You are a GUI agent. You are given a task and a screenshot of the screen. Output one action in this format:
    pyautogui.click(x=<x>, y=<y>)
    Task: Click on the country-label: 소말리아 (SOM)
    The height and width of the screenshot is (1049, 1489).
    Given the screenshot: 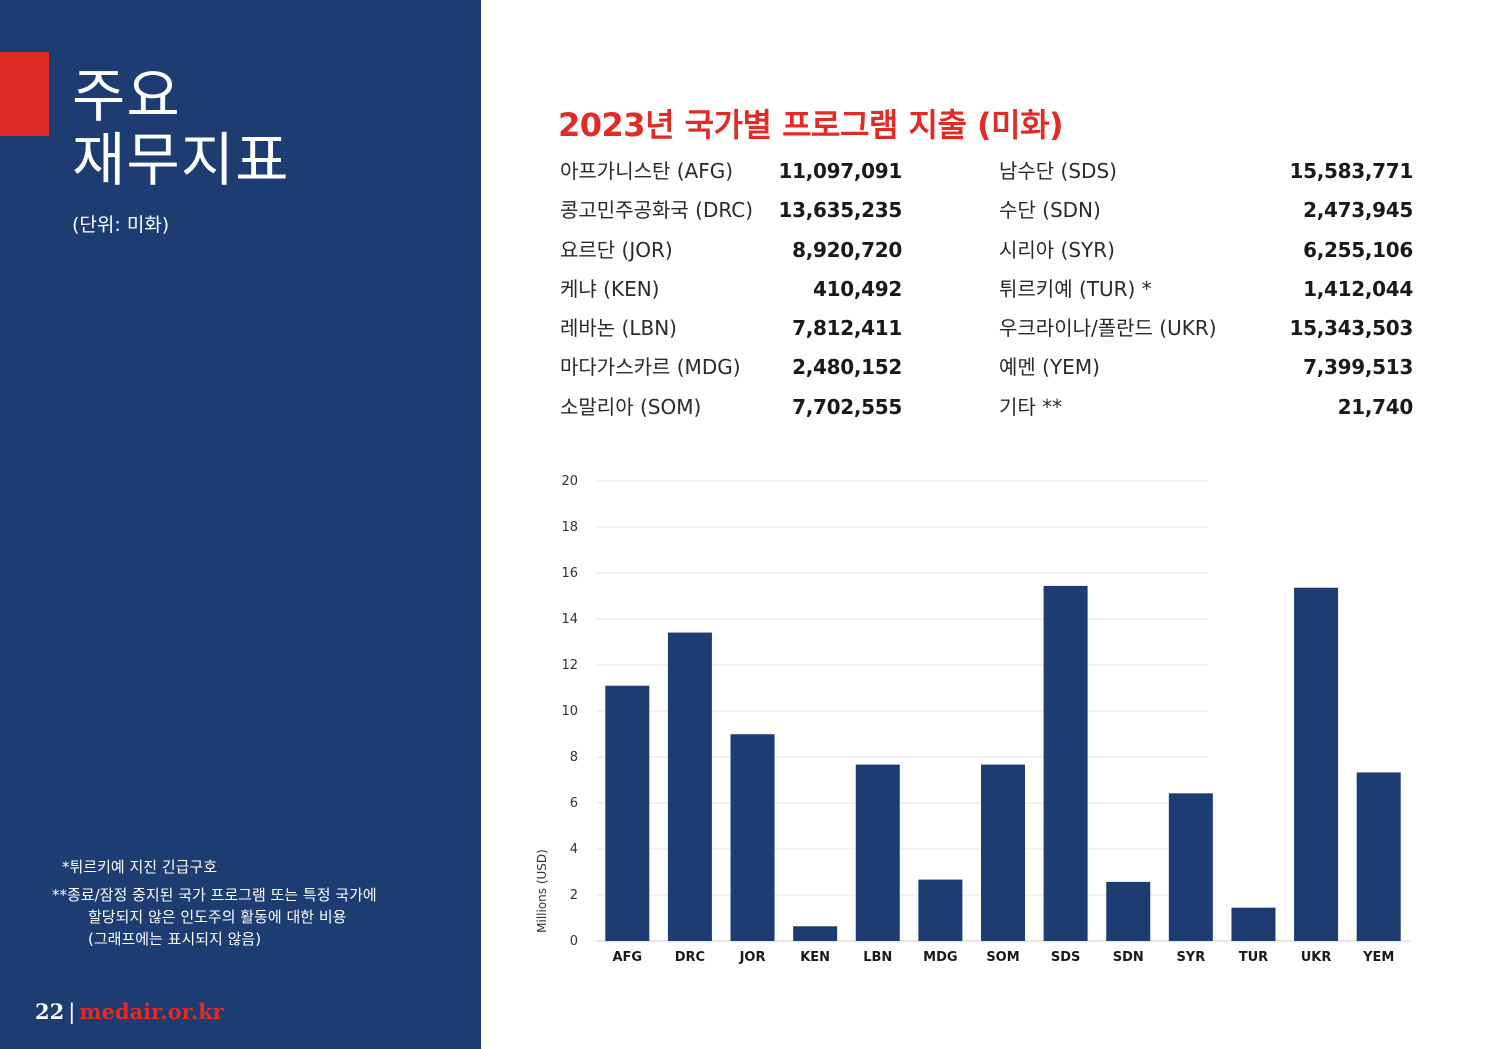 What is the action you would take?
    pyautogui.click(x=631, y=406)
    